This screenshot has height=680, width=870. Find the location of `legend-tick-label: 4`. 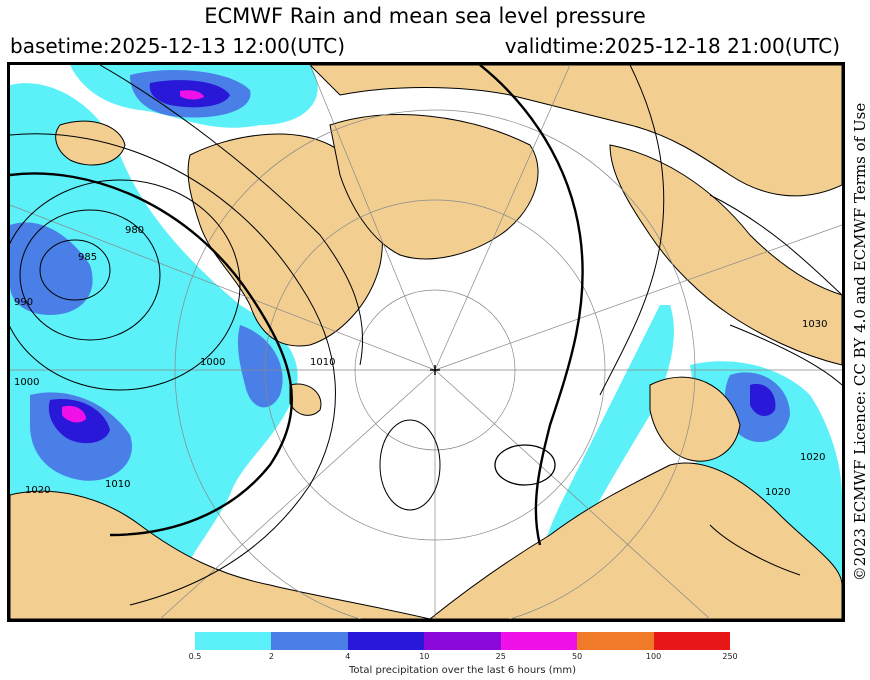

legend-tick-label: 4 is located at coordinates (348, 656).